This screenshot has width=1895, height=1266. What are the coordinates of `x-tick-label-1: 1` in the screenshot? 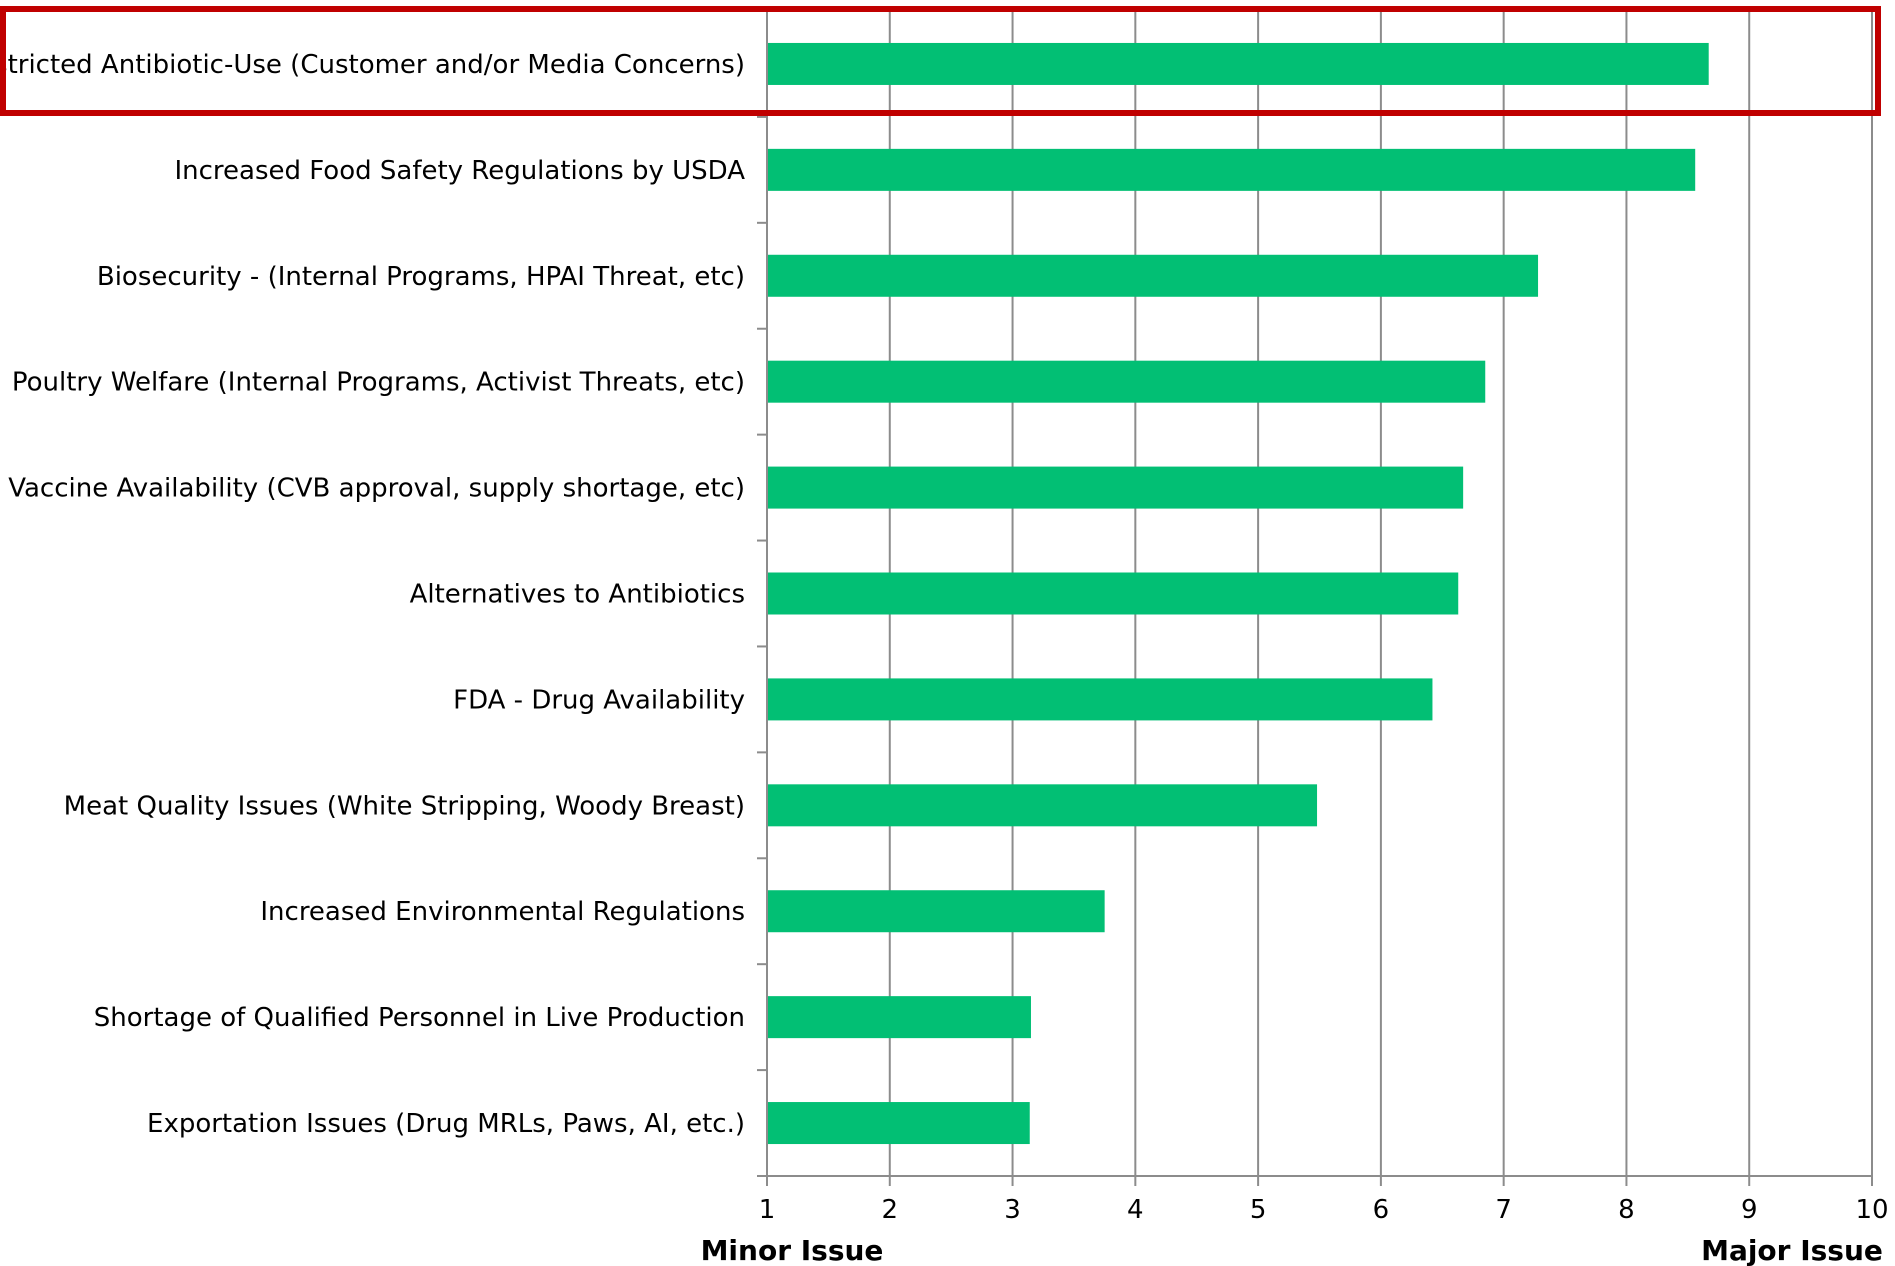 It's located at (767, 1210).